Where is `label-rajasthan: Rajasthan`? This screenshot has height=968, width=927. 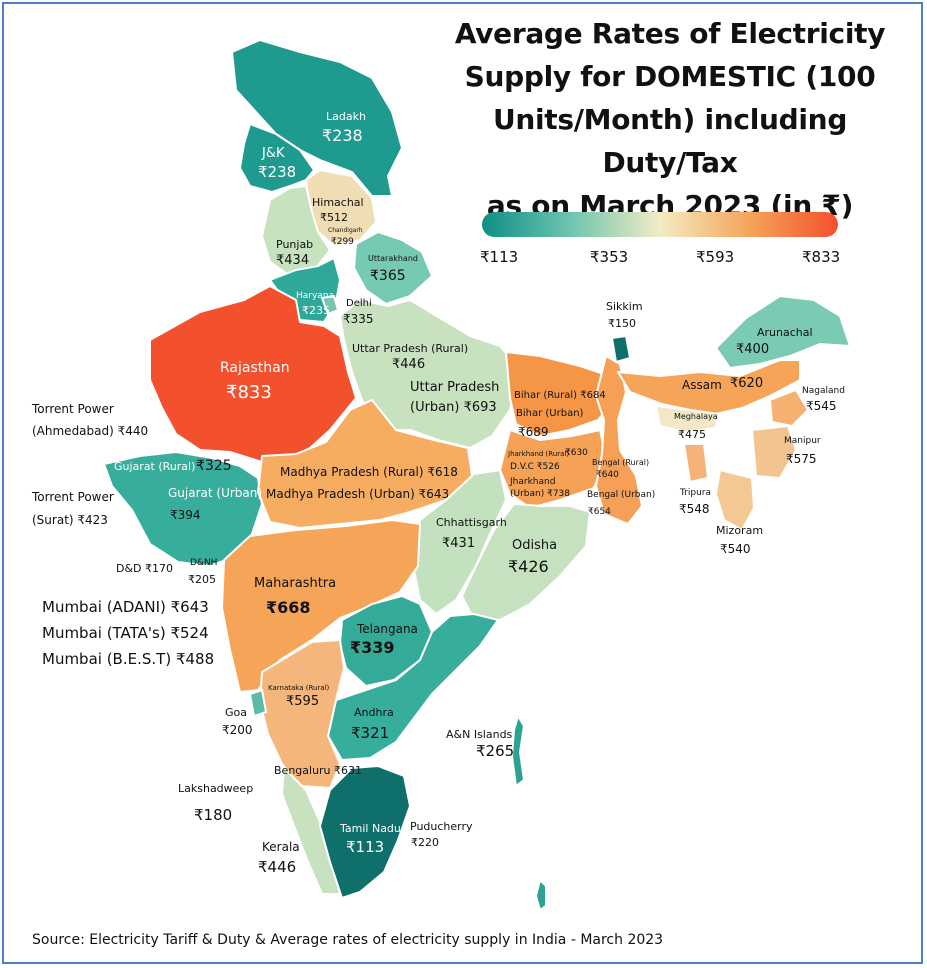
label-rajasthan: Rajasthan is located at coordinates (255, 368).